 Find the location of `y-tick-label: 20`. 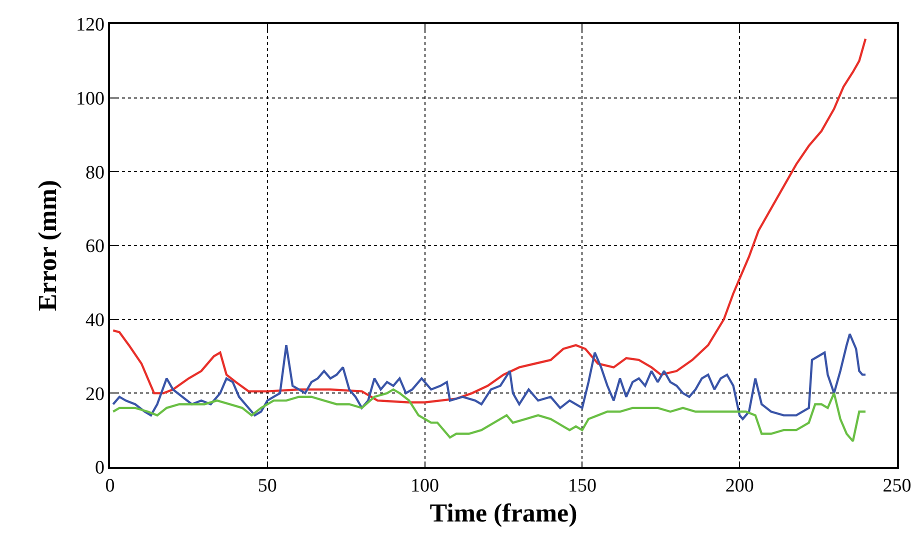

y-tick-label: 20 is located at coordinates (94, 394).